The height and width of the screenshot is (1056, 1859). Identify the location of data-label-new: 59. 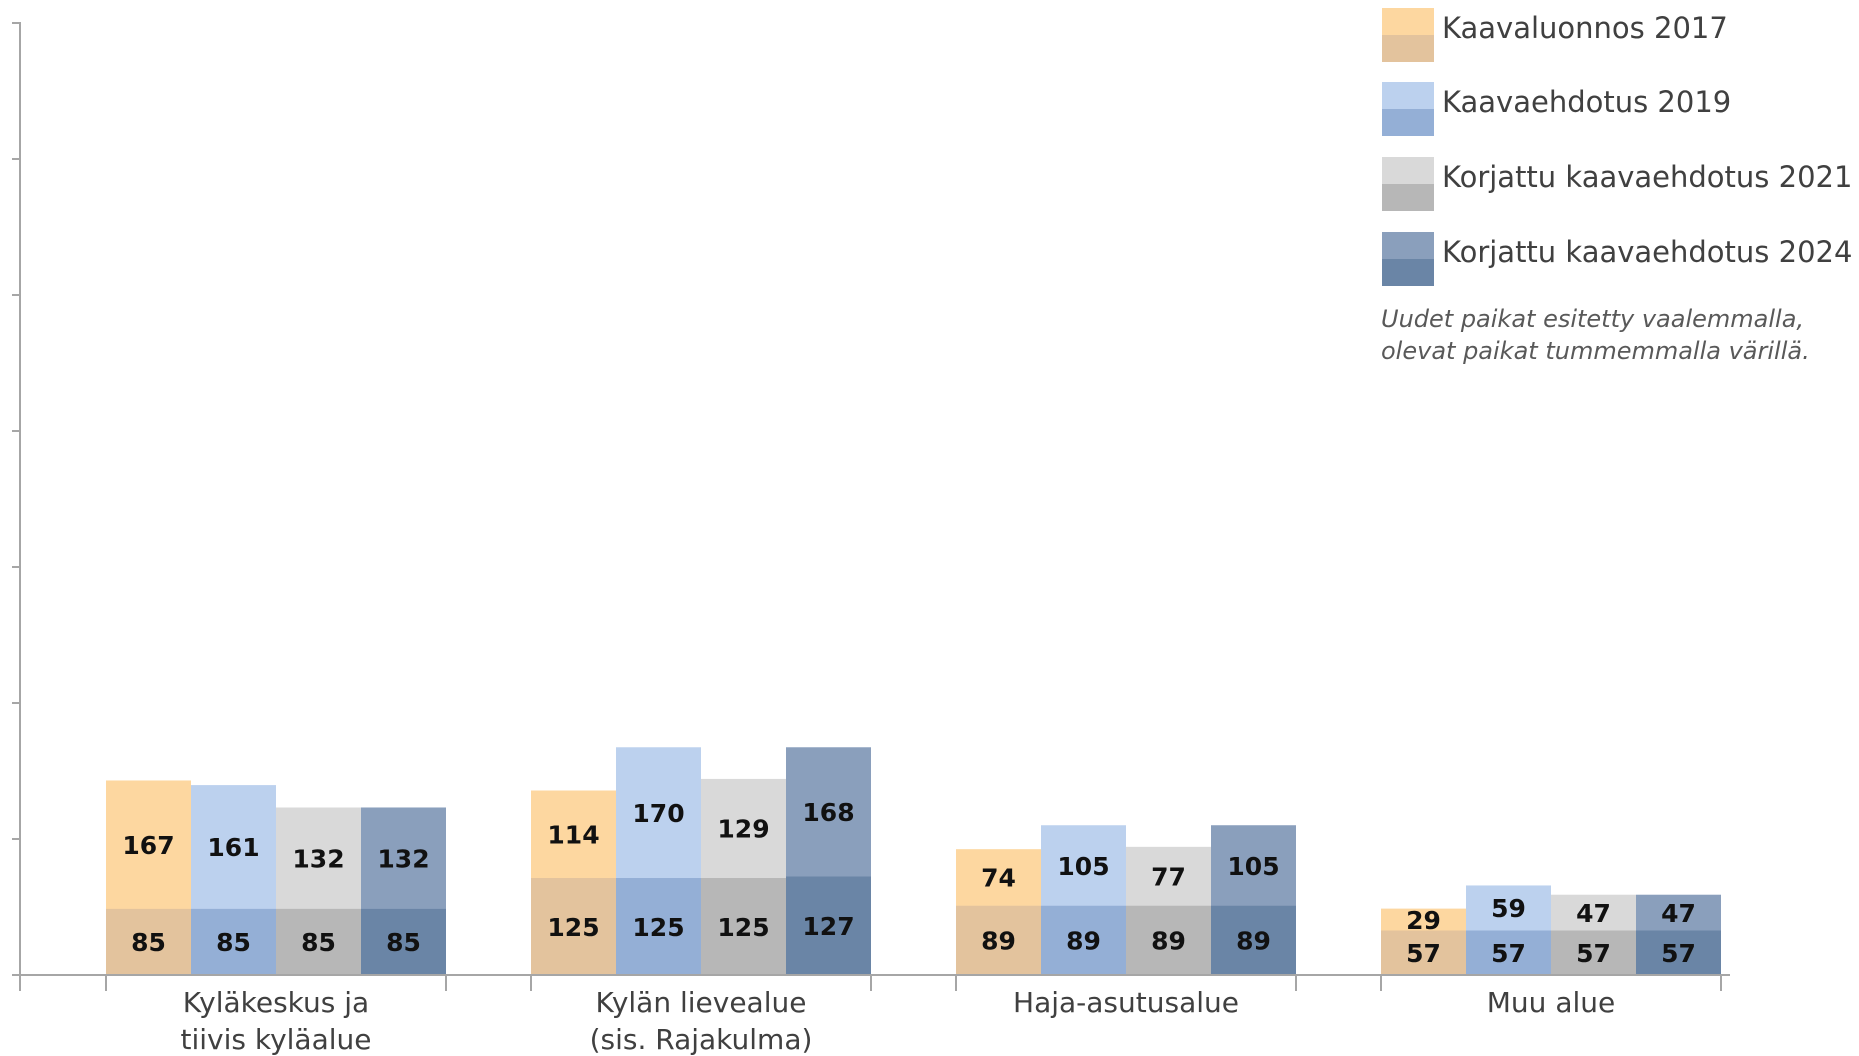
(1508, 908).